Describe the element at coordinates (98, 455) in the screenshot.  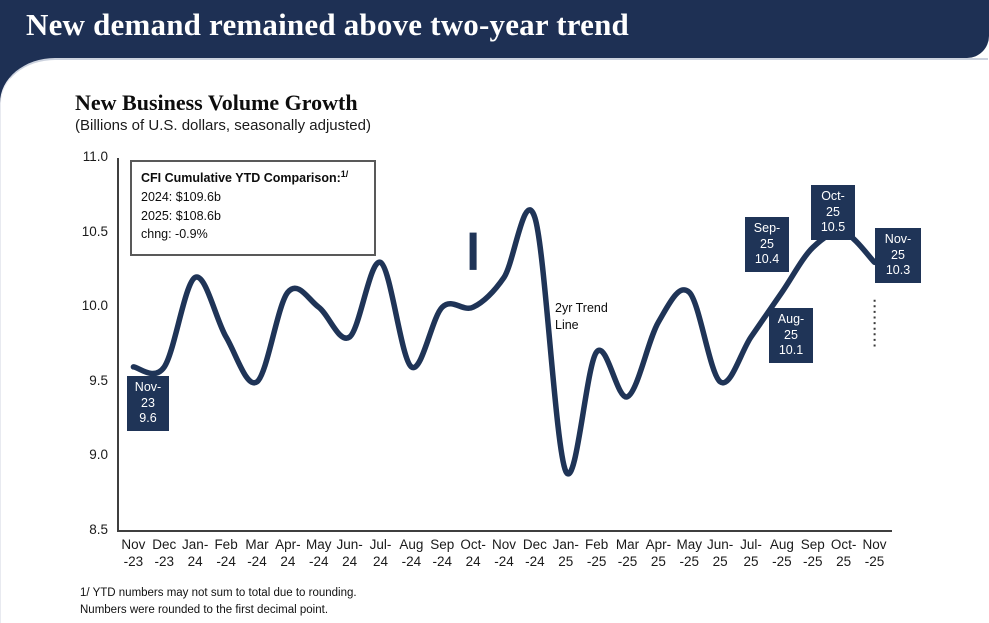
I see `y-tick-label: 9.0` at that location.